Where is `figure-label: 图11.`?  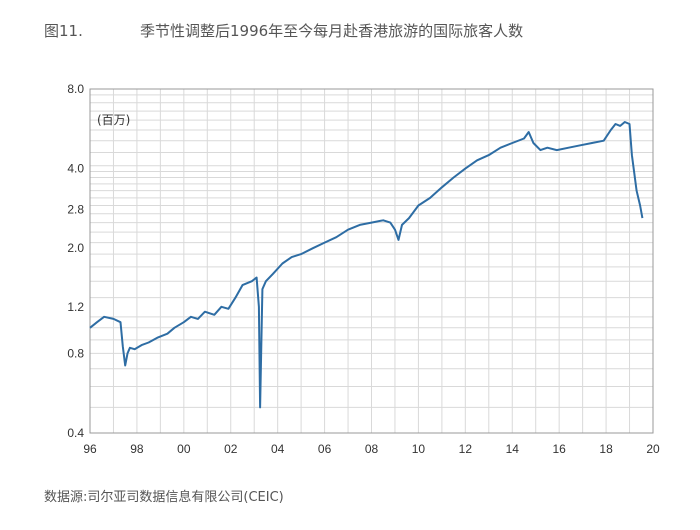
figure-label: 图11. is located at coordinates (63, 31).